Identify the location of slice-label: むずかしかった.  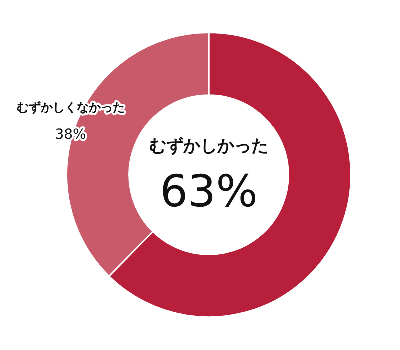
(209, 146).